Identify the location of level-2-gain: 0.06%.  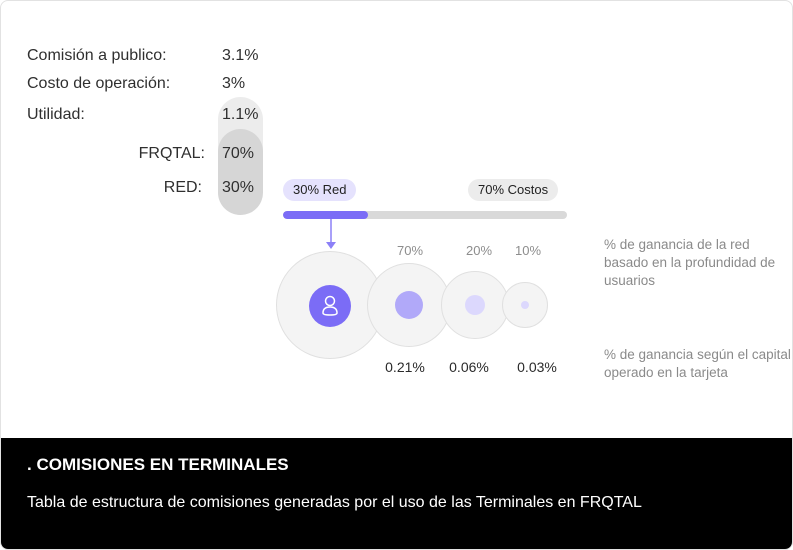
(469, 367).